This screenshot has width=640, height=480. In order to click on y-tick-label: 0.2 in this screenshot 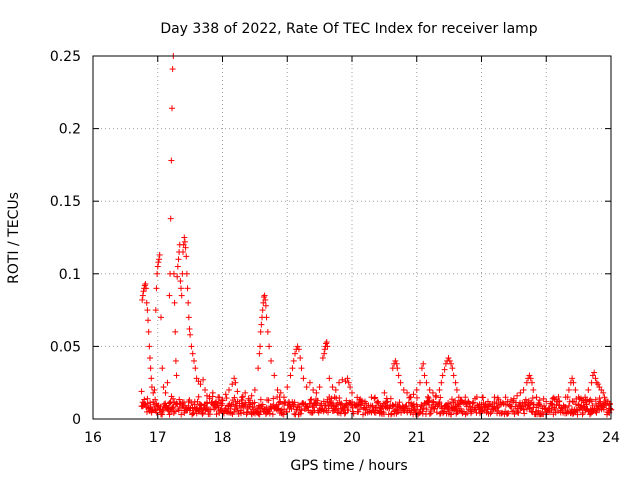, I will do `click(70, 130)`.